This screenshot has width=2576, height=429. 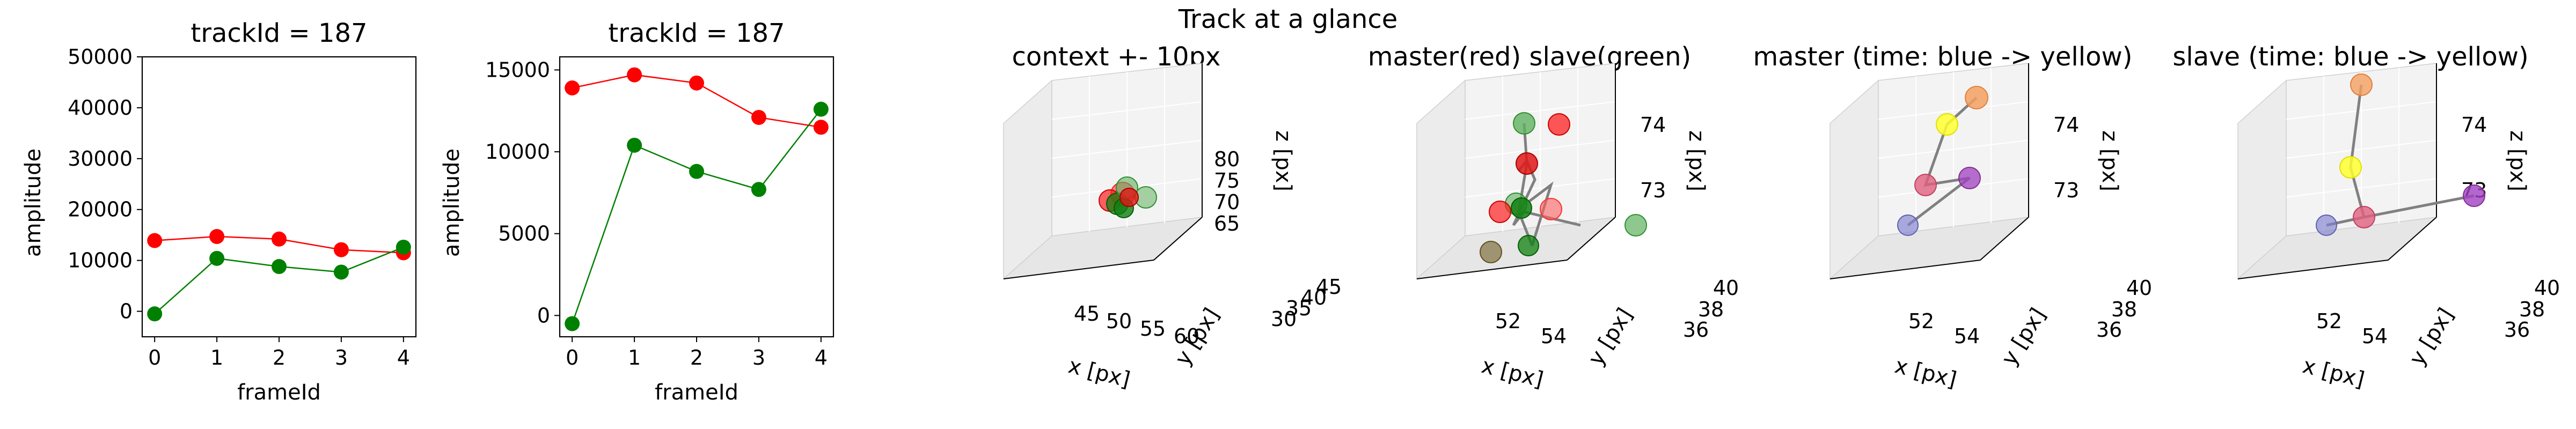 What do you see at coordinates (1227, 181) in the screenshot?
I see `z-tick-label: 75` at bounding box center [1227, 181].